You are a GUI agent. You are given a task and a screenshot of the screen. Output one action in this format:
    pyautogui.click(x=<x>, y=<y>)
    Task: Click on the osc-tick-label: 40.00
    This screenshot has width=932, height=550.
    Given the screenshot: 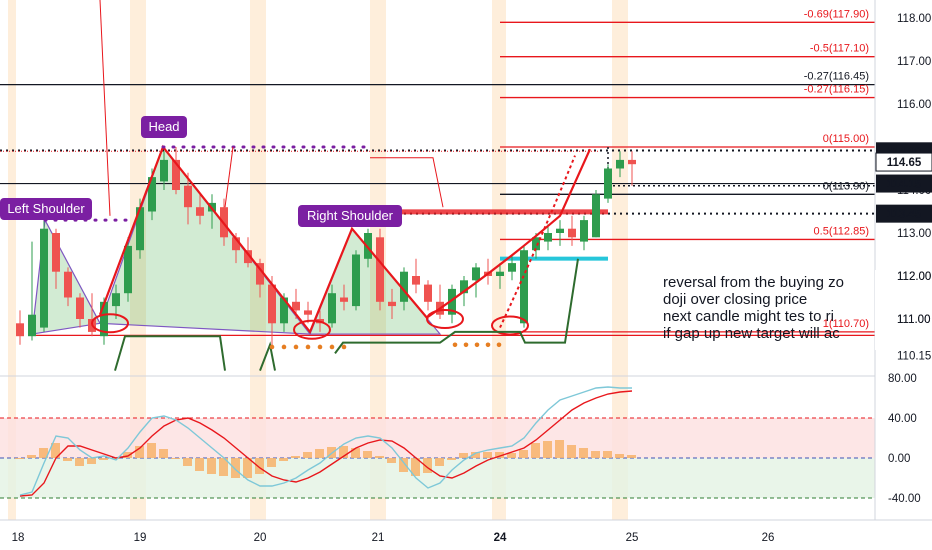 What is the action you would take?
    pyautogui.click(x=902, y=419)
    